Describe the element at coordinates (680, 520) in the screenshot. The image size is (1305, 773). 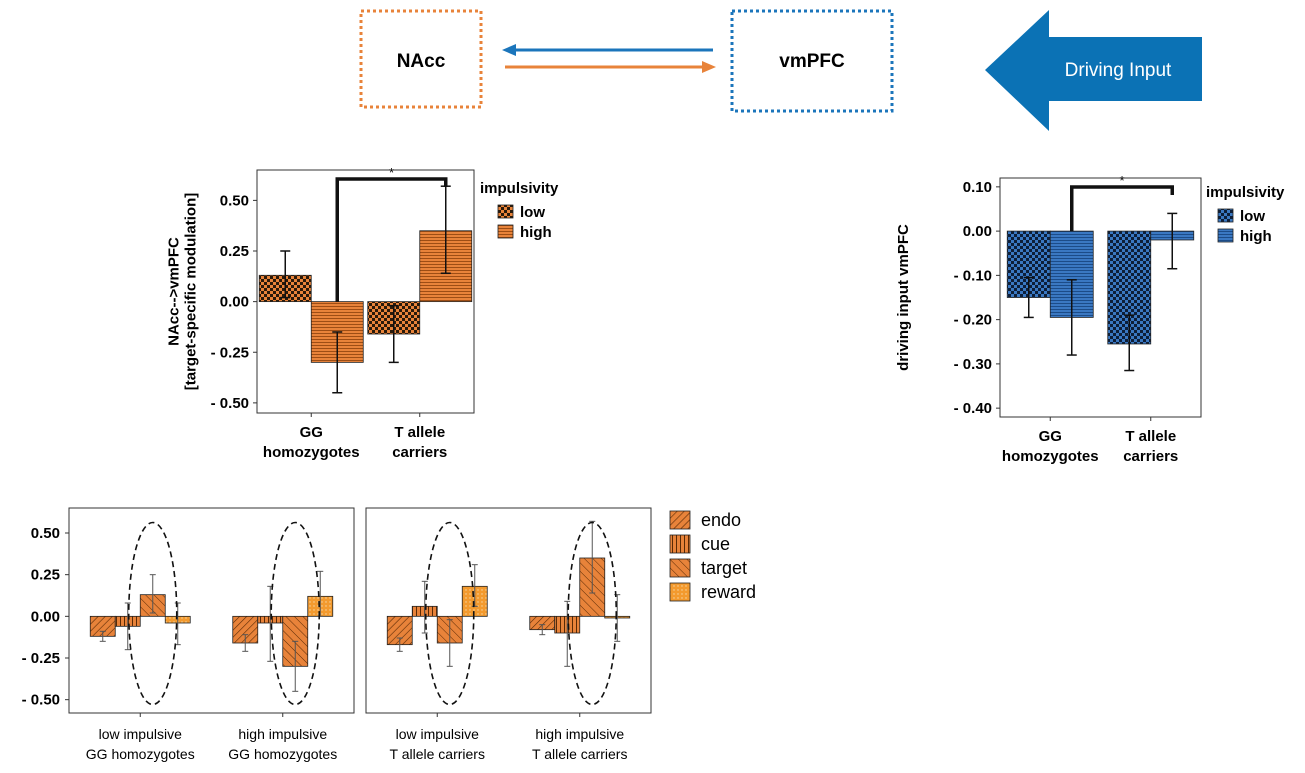
I see `legend-swatch-endo` at that location.